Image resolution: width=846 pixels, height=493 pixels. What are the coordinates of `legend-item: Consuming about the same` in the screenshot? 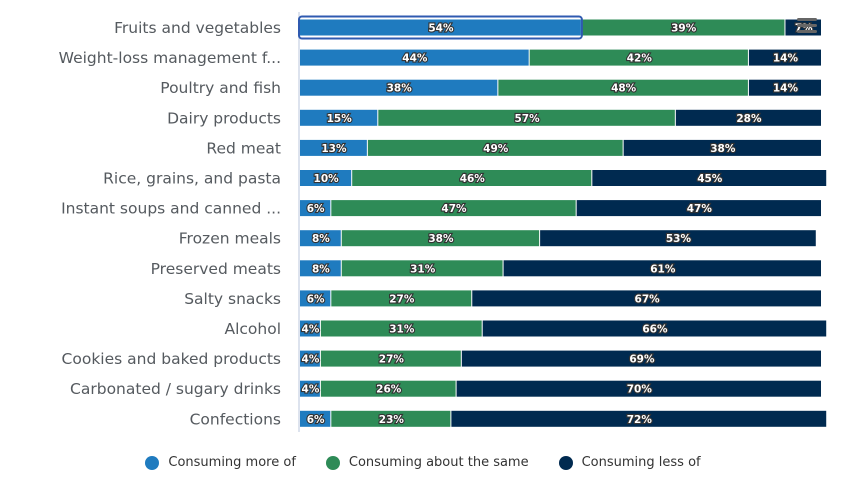 It's located at (427, 462).